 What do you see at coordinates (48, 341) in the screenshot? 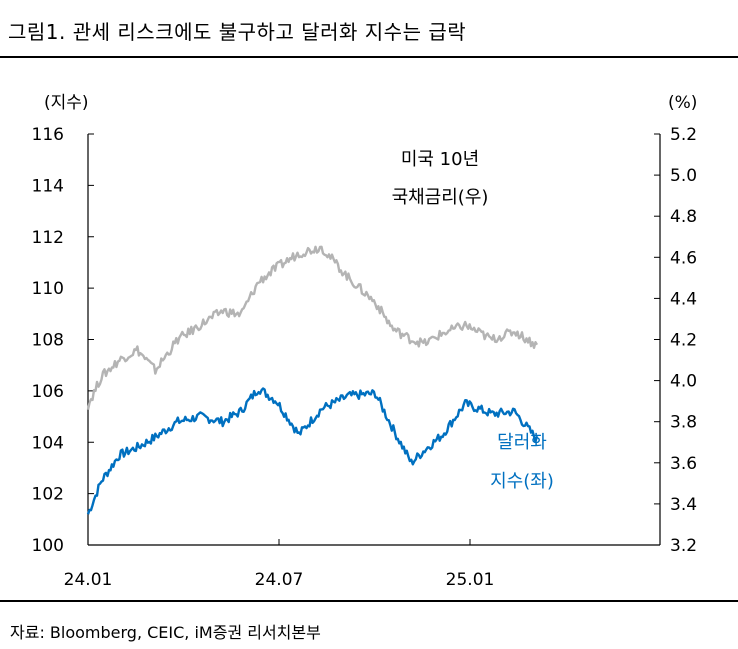
I see `left-tick-label: 108` at bounding box center [48, 341].